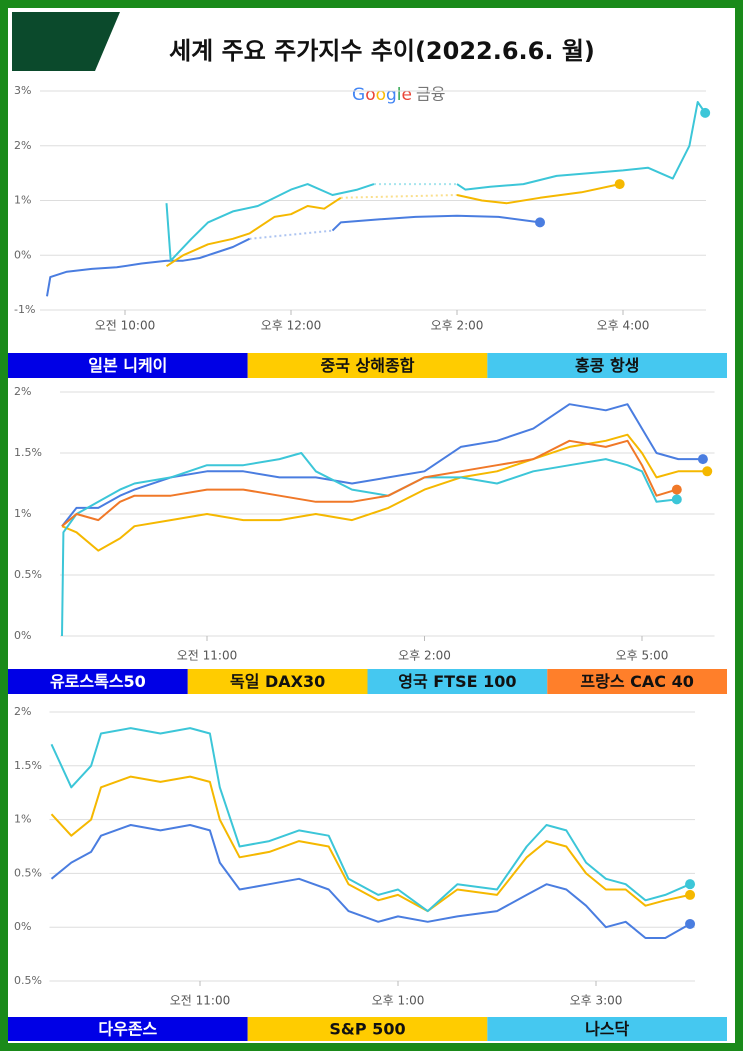 The image size is (743, 1055). I want to click on legend-label: 유로스톡스50, so click(98, 681).